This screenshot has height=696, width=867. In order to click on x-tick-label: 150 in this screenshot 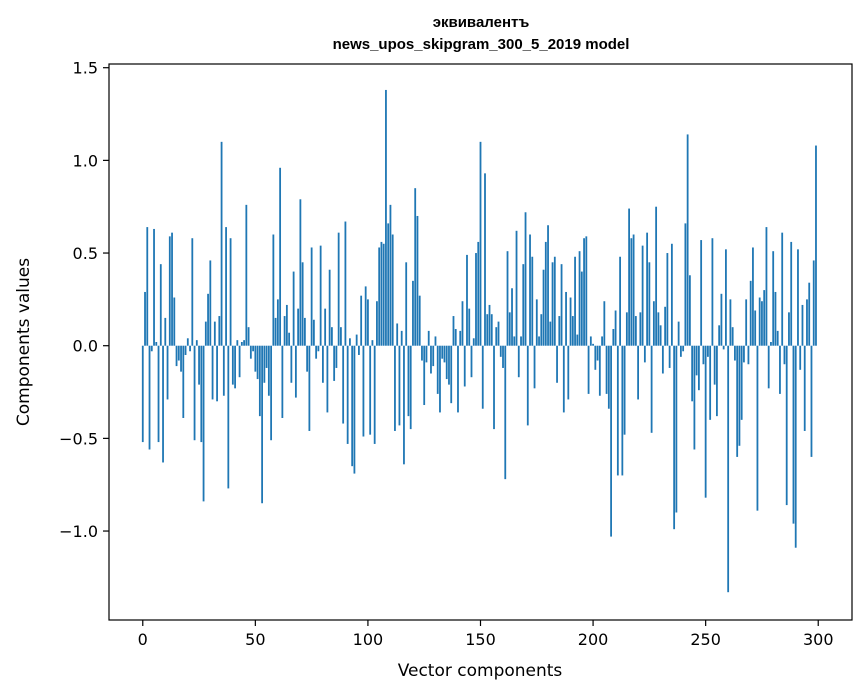, I will do `click(480, 639)`.